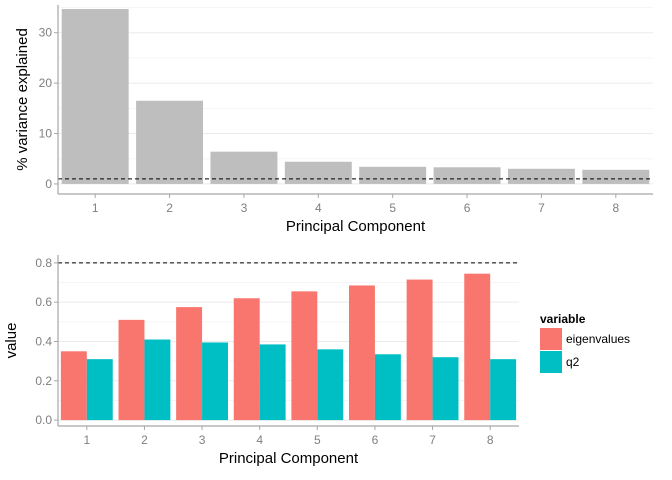 This screenshot has width=672, height=480. Describe the element at coordinates (573, 362) in the screenshot. I see `legend-label-q2: q2` at that location.